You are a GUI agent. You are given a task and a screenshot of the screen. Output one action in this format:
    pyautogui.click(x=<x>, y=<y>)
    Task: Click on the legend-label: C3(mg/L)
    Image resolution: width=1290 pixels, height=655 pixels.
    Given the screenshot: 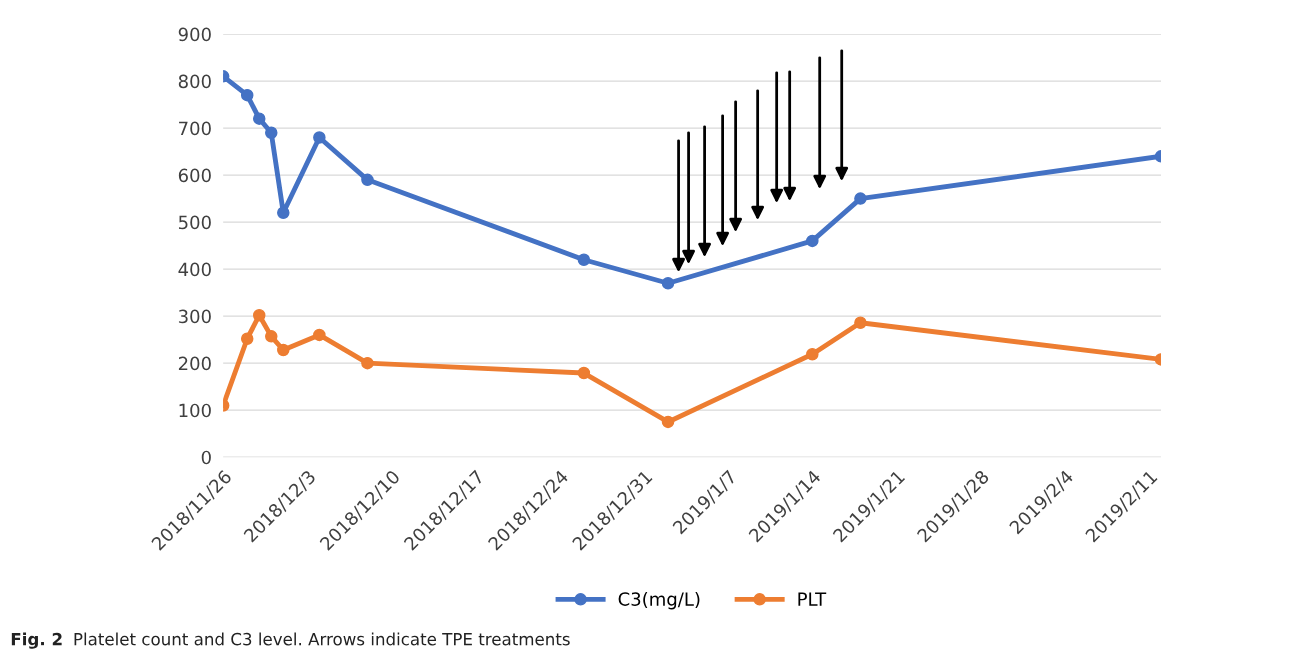 What is the action you would take?
    pyautogui.click(x=659, y=600)
    